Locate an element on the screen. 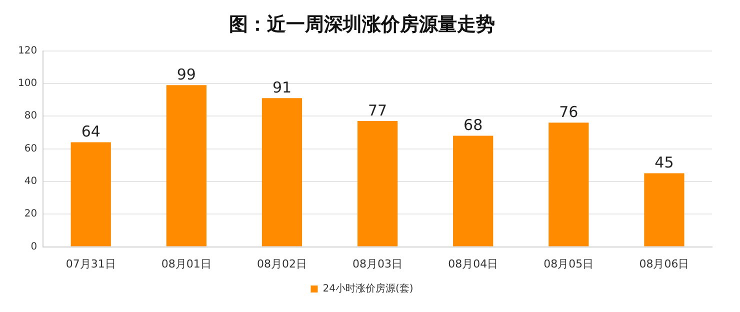 This screenshot has width=740, height=312. data-label: 68 is located at coordinates (473, 125).